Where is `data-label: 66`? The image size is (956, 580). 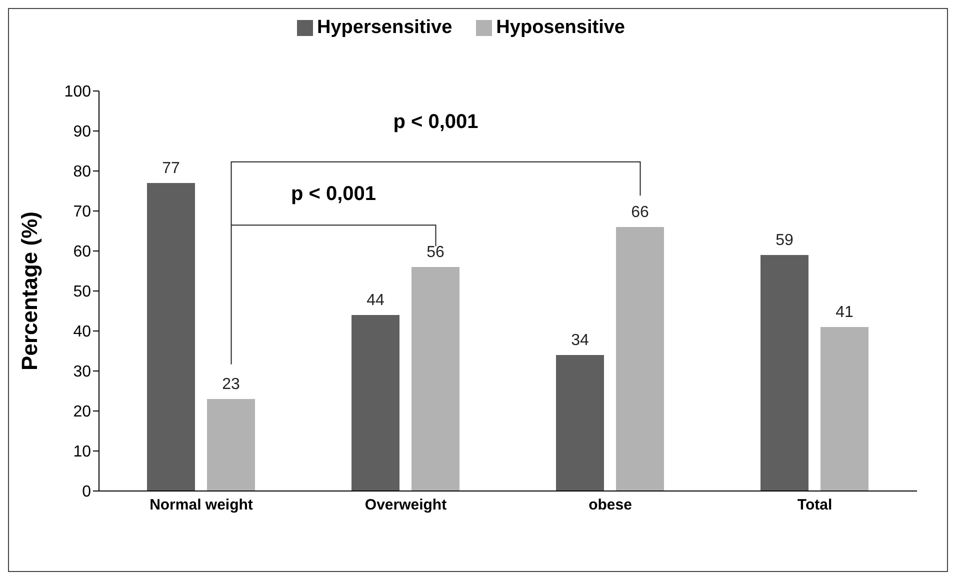
data-label: 66 is located at coordinates (640, 212).